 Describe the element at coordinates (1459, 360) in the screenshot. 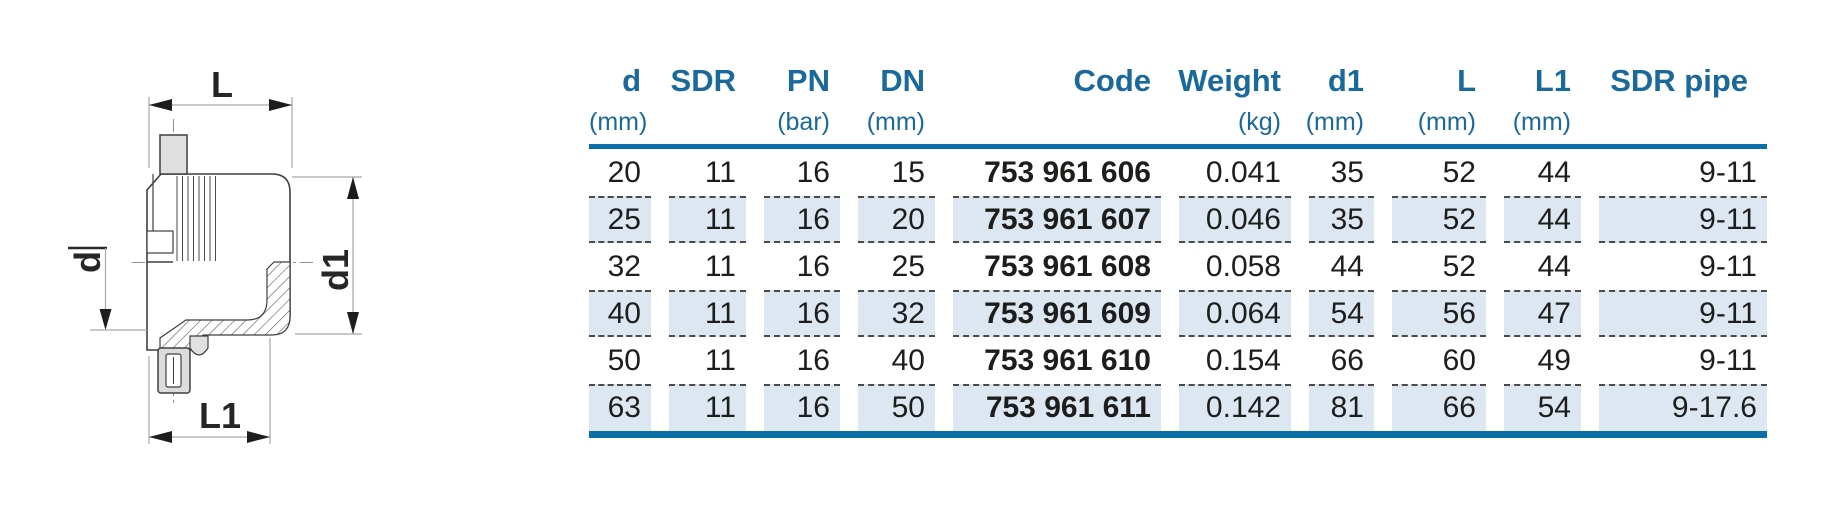

I see `cell-value: 60` at that location.